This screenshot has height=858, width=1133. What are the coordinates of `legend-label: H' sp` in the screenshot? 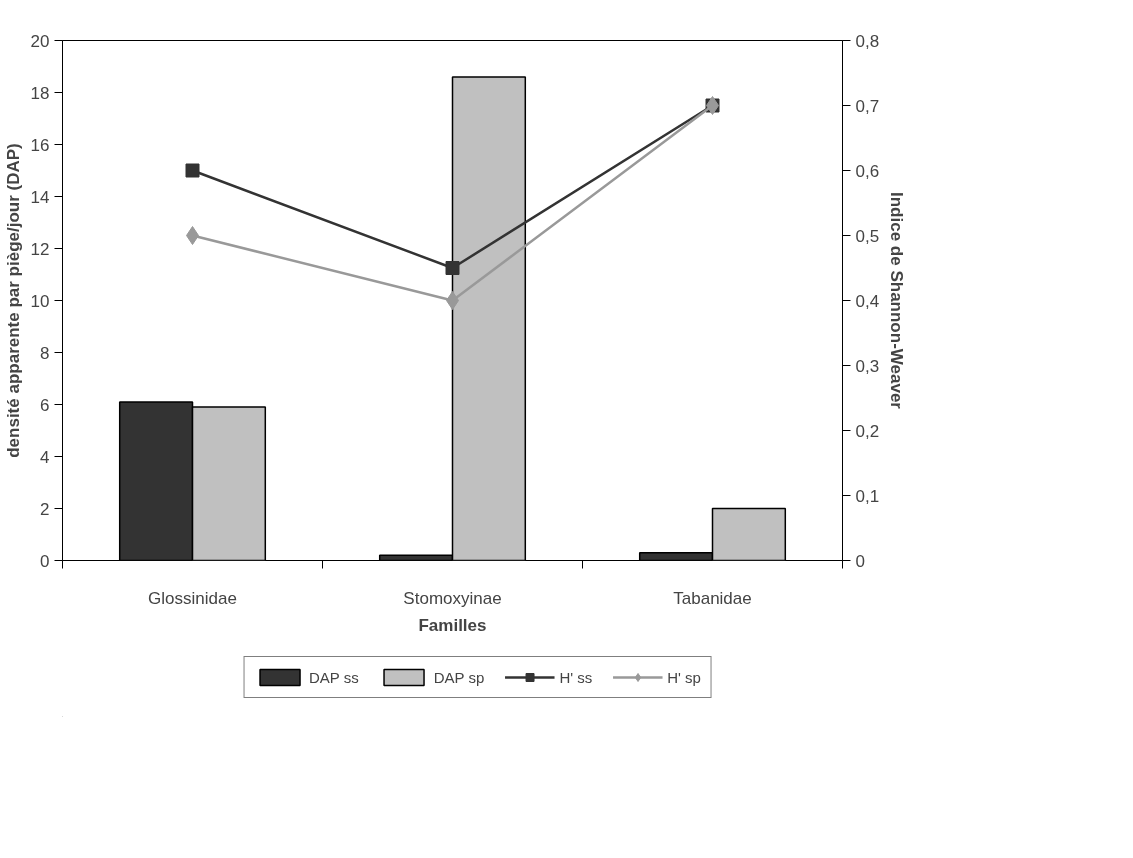 It's located at (684, 677).